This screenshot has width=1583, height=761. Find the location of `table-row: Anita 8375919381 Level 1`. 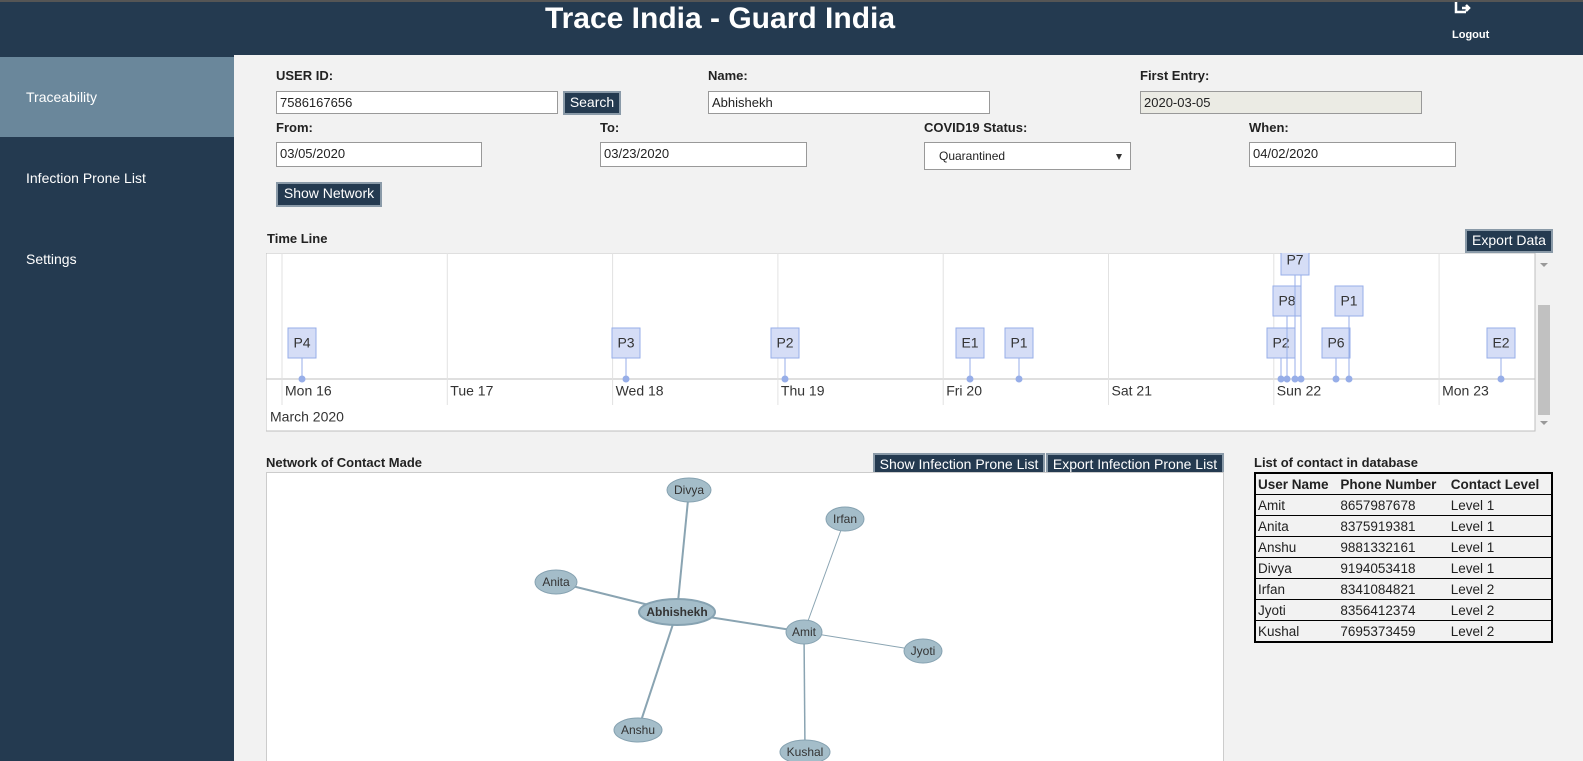

table-row: Anita 8375919381 Level 1 is located at coordinates (1403, 526).